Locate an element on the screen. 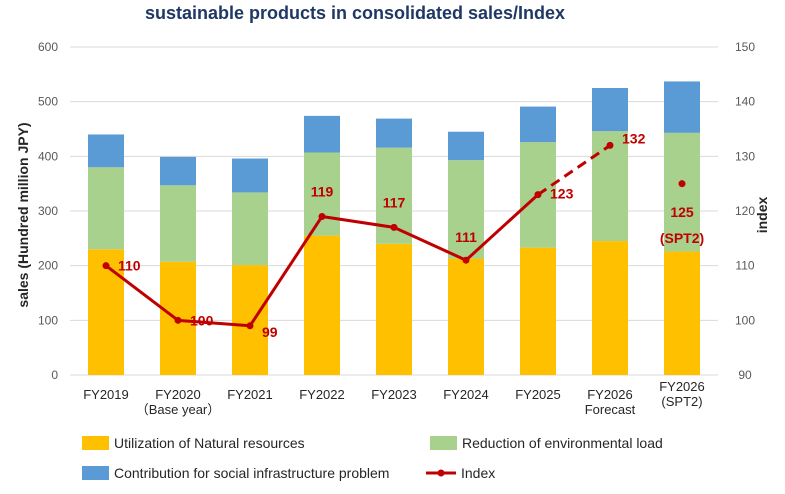 The image size is (785, 494). index-data-label: 125 is located at coordinates (682, 212).